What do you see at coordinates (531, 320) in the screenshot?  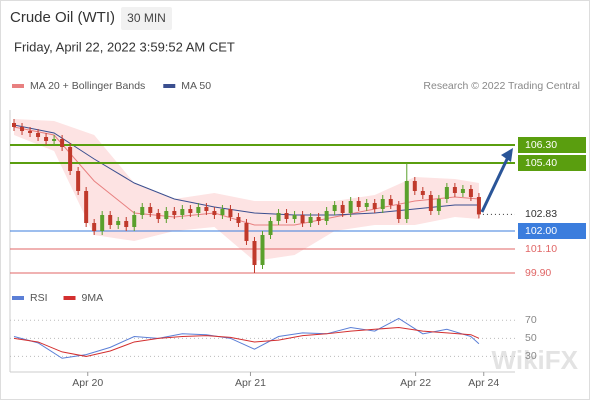 I see `y-tick-label: 70` at bounding box center [531, 320].